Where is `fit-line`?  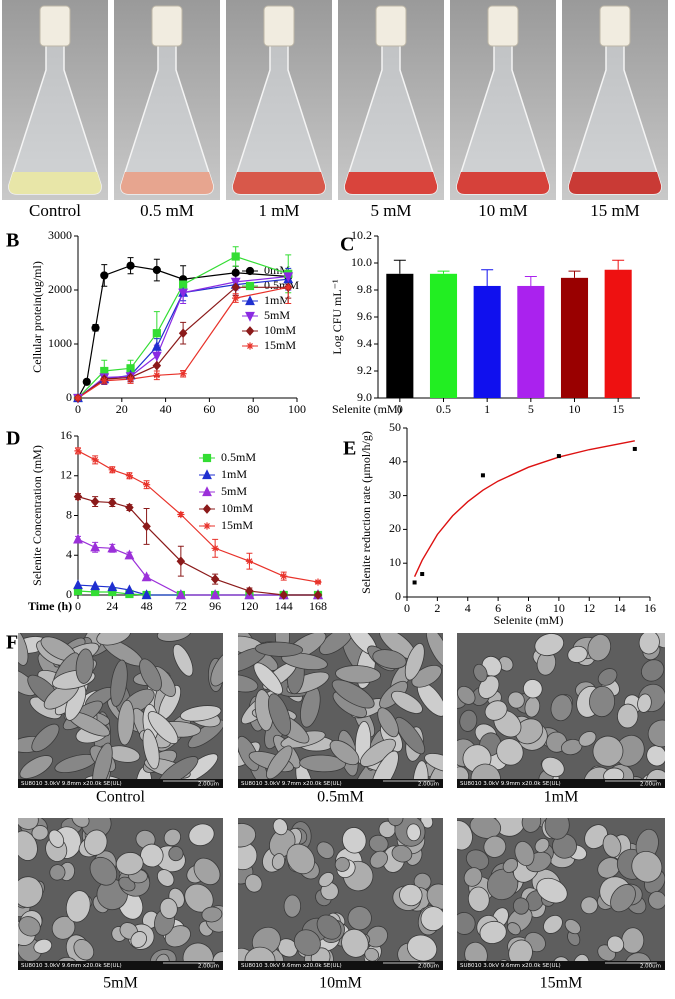
fit-line is located at coordinates (524, 509).